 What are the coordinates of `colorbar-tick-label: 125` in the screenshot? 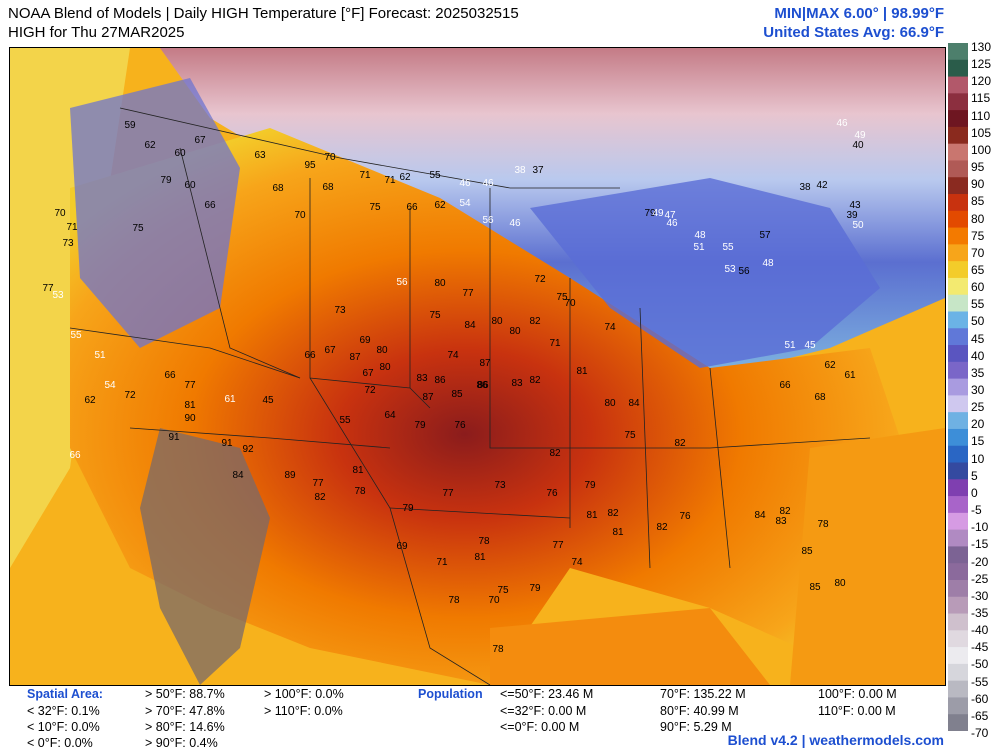 It's located at (981, 64).